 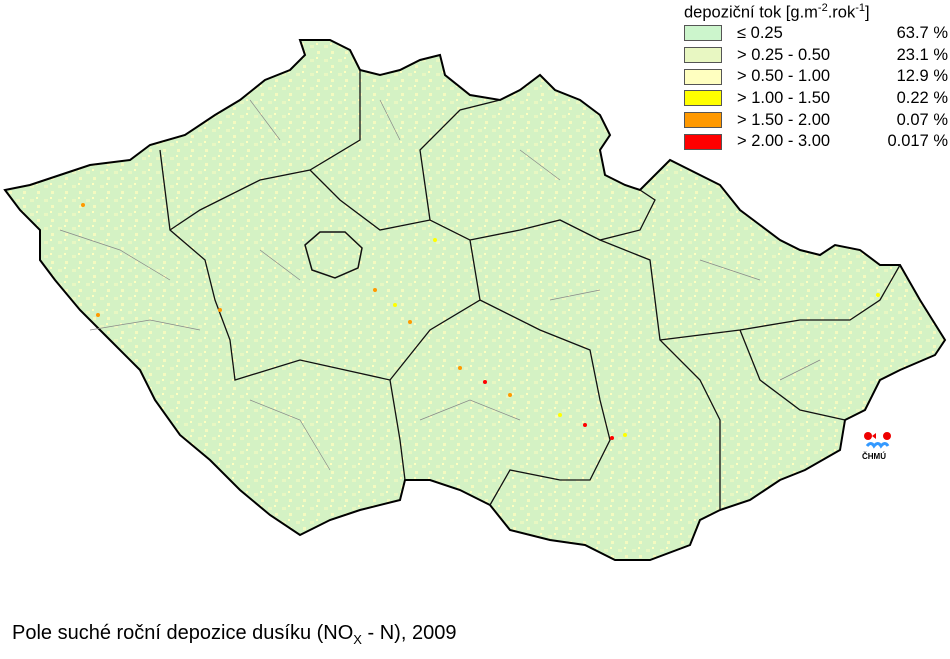 I want to click on legend-title: depoziční tok [g.m-2.rok-1], so click(x=777, y=12).